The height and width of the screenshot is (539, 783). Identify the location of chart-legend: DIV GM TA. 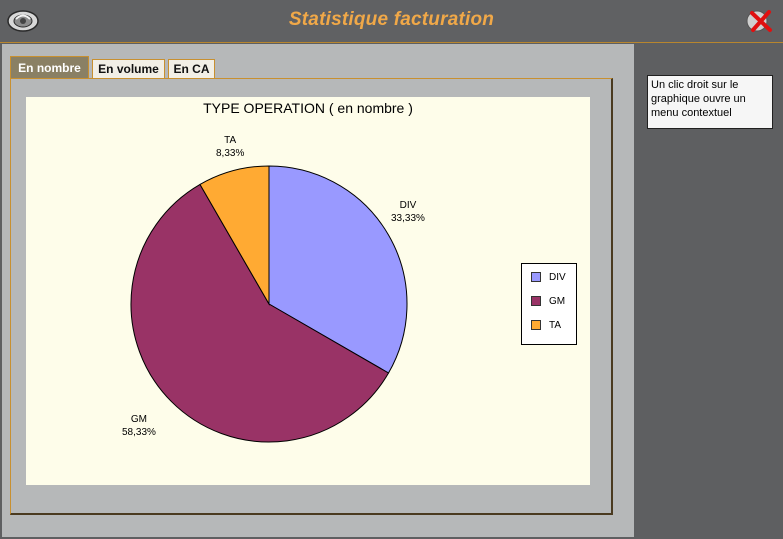
(549, 304).